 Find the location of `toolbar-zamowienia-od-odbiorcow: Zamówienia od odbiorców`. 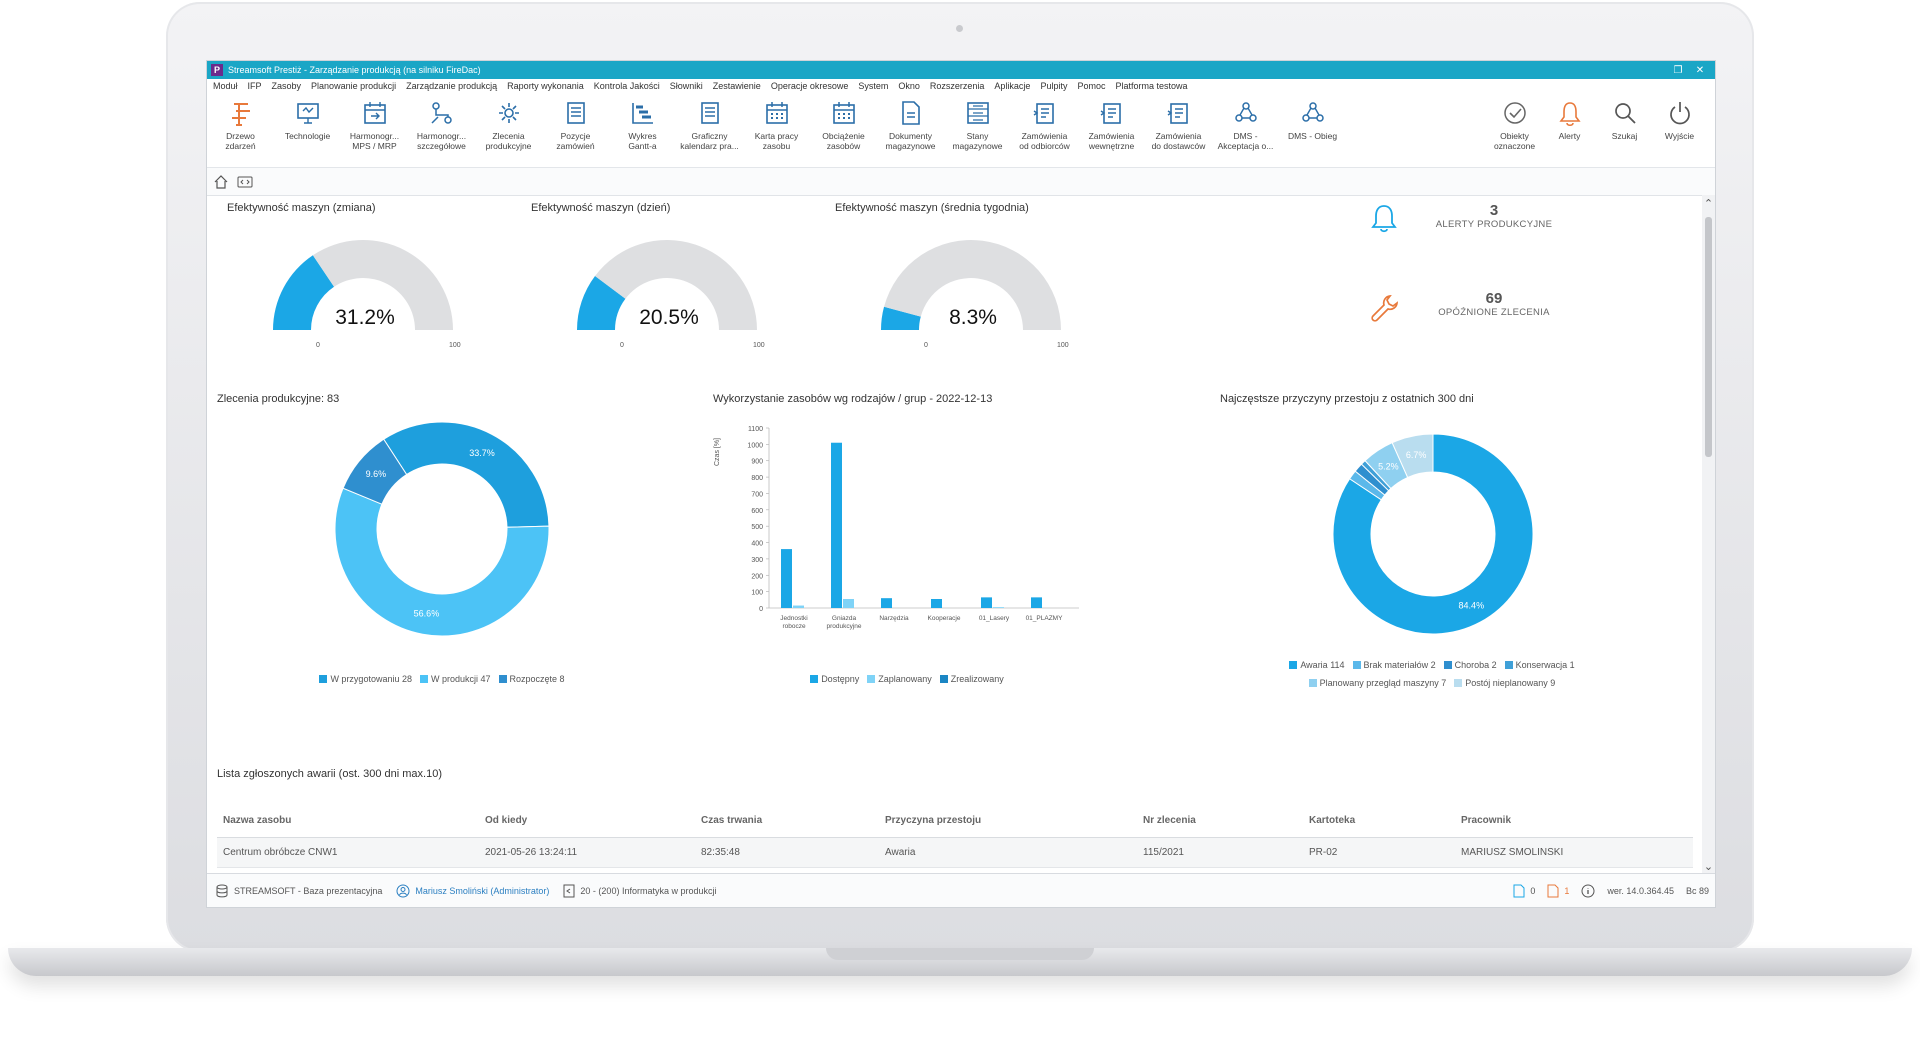

toolbar-zamowienia-od-odbiorcow: Zamówienia od odbiorców is located at coordinates (1044, 125).